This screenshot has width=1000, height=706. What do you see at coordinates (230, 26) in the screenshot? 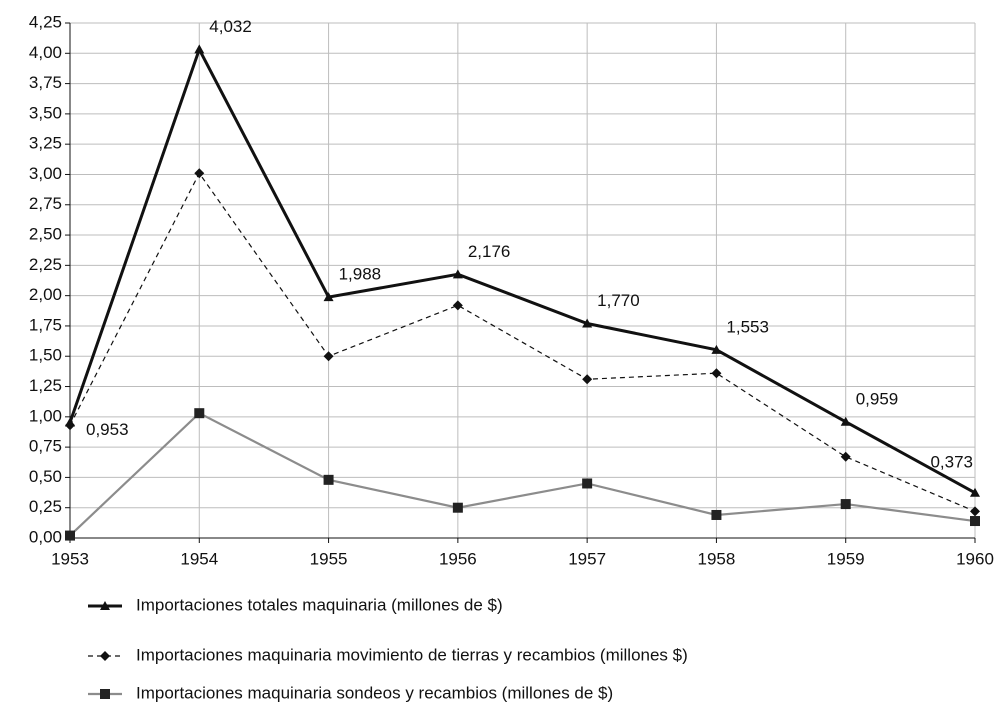
I see `value-label: 4,032` at bounding box center [230, 26].